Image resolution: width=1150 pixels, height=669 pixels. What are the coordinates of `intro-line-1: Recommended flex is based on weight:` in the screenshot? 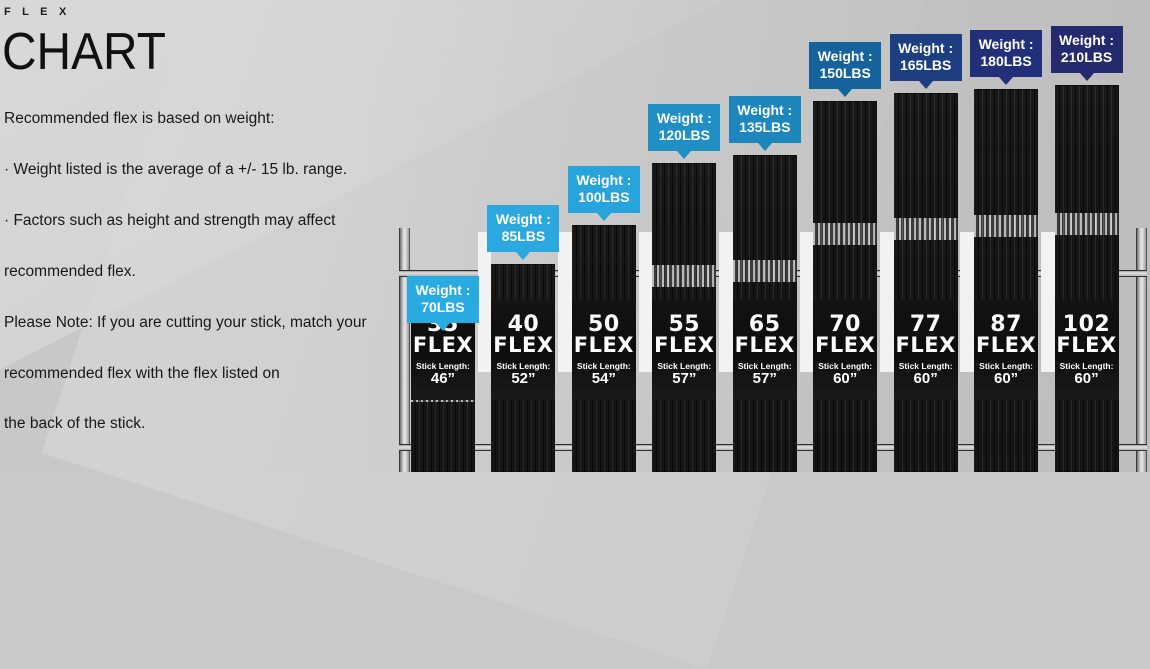 It's located at (139, 118).